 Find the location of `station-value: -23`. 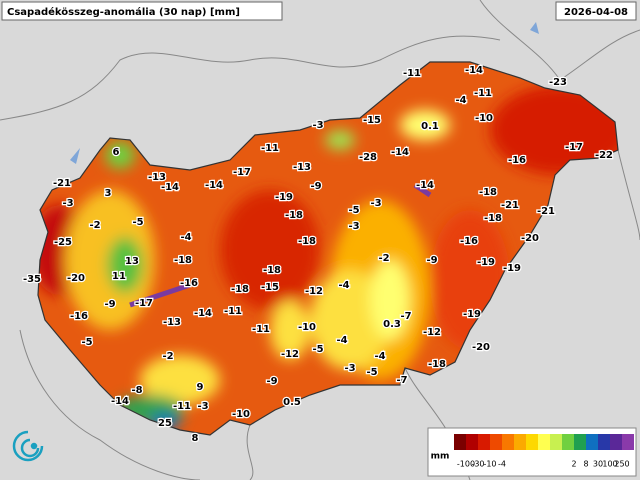

station-value: -23 is located at coordinates (558, 82).